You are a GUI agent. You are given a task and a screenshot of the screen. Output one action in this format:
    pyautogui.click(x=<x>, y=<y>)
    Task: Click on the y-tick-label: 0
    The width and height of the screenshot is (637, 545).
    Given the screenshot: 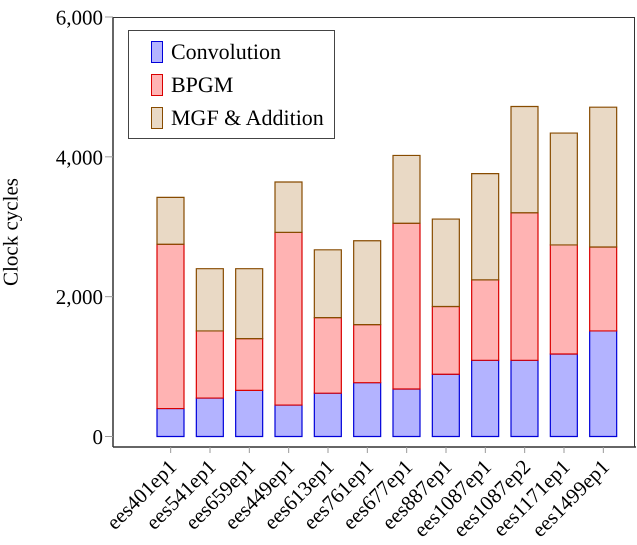 What is the action you would take?
    pyautogui.click(x=97, y=436)
    